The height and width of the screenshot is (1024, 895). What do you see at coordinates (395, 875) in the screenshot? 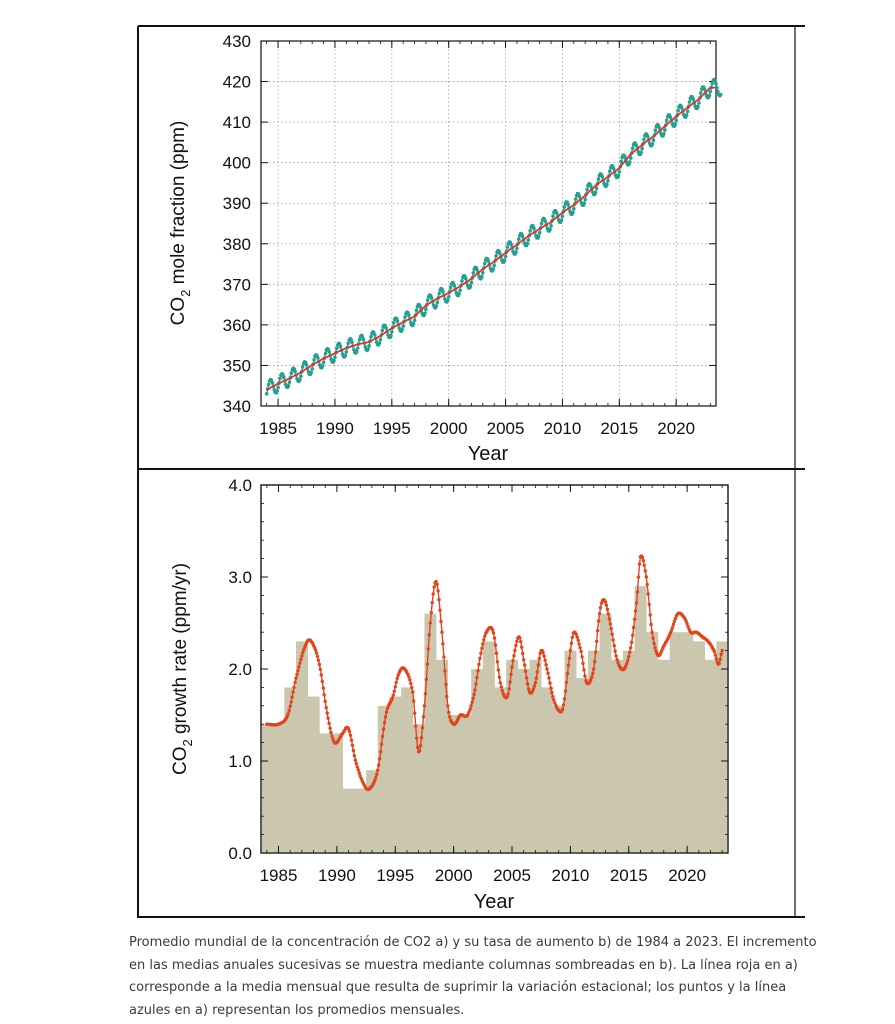
I see `x-tick-label: 1995` at bounding box center [395, 875].